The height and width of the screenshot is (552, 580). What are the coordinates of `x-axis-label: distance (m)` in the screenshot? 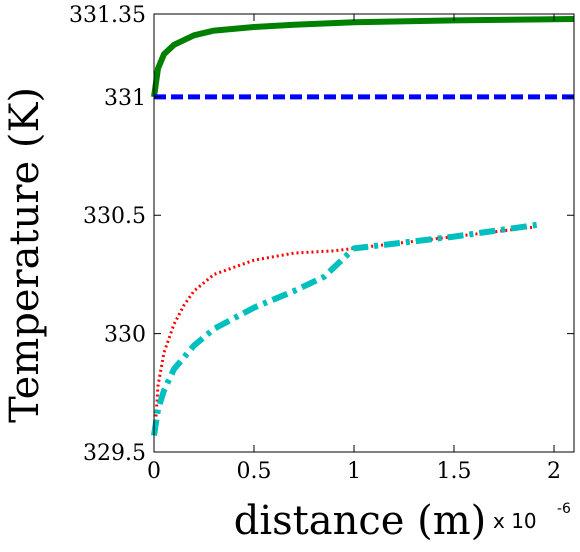 It's located at (360, 521).